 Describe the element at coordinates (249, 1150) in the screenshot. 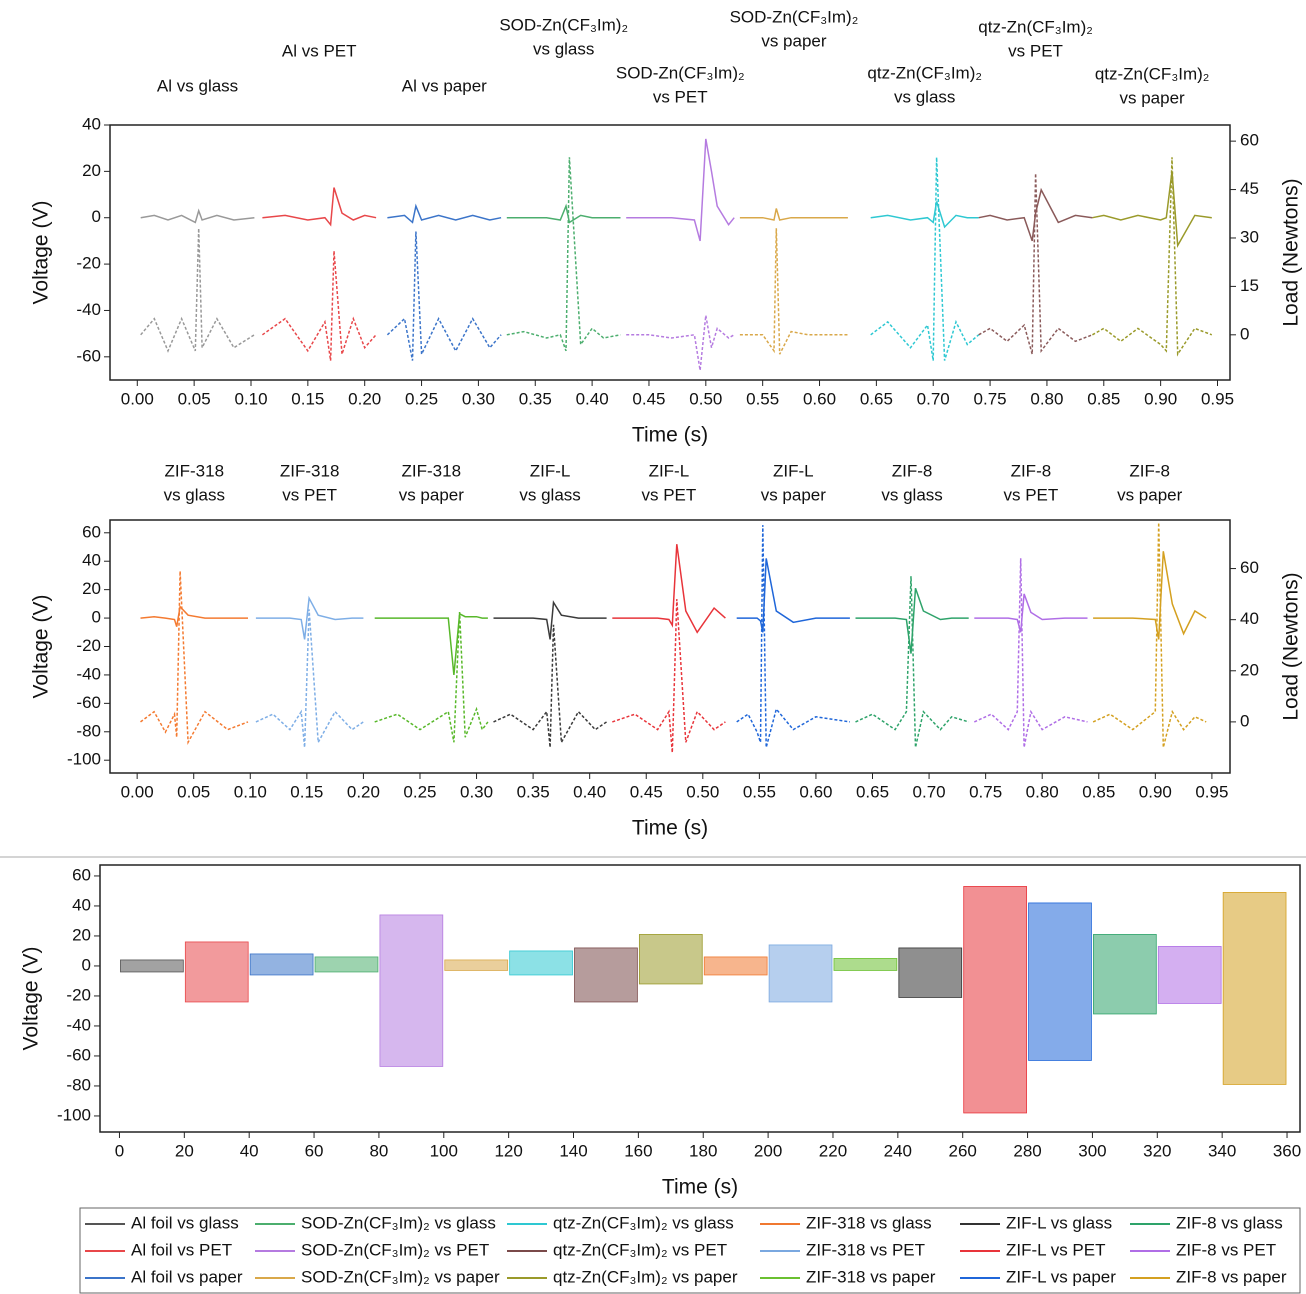

I see `x-tick-label: 40` at that location.